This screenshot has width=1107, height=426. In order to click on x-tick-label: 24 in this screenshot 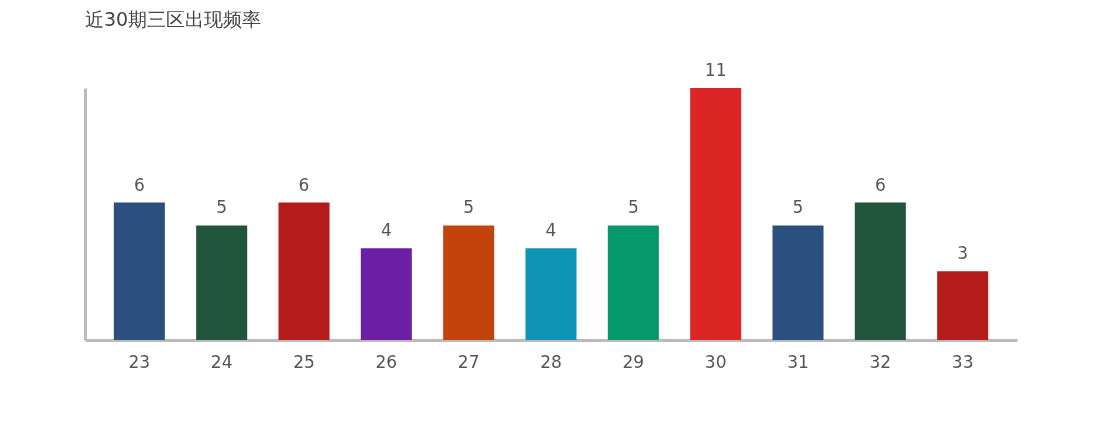, I will do `click(221, 361)`.